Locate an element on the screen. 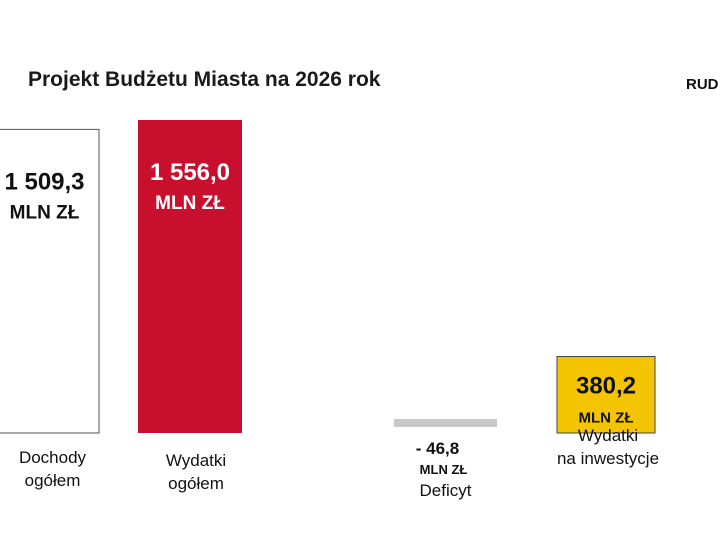  bar-dochody-ogółem is located at coordinates (50, 281).